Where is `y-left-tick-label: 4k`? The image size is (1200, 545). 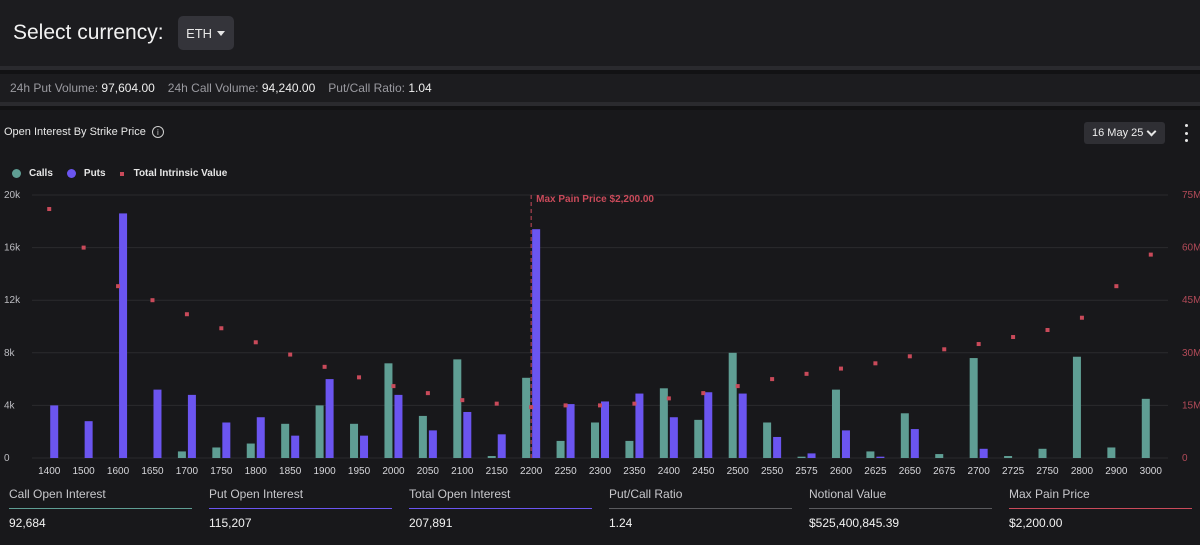 y-left-tick-label: 4k is located at coordinates (10, 405).